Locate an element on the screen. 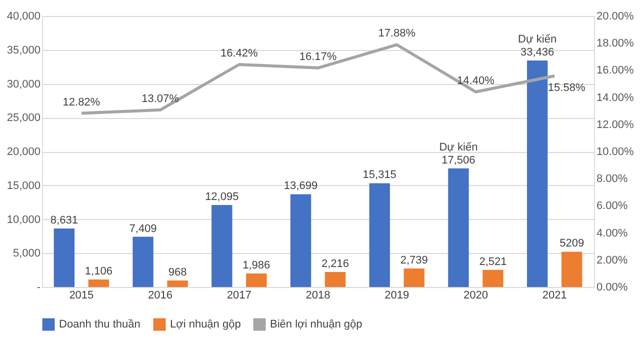  data-label: 13,699 is located at coordinates (301, 186).